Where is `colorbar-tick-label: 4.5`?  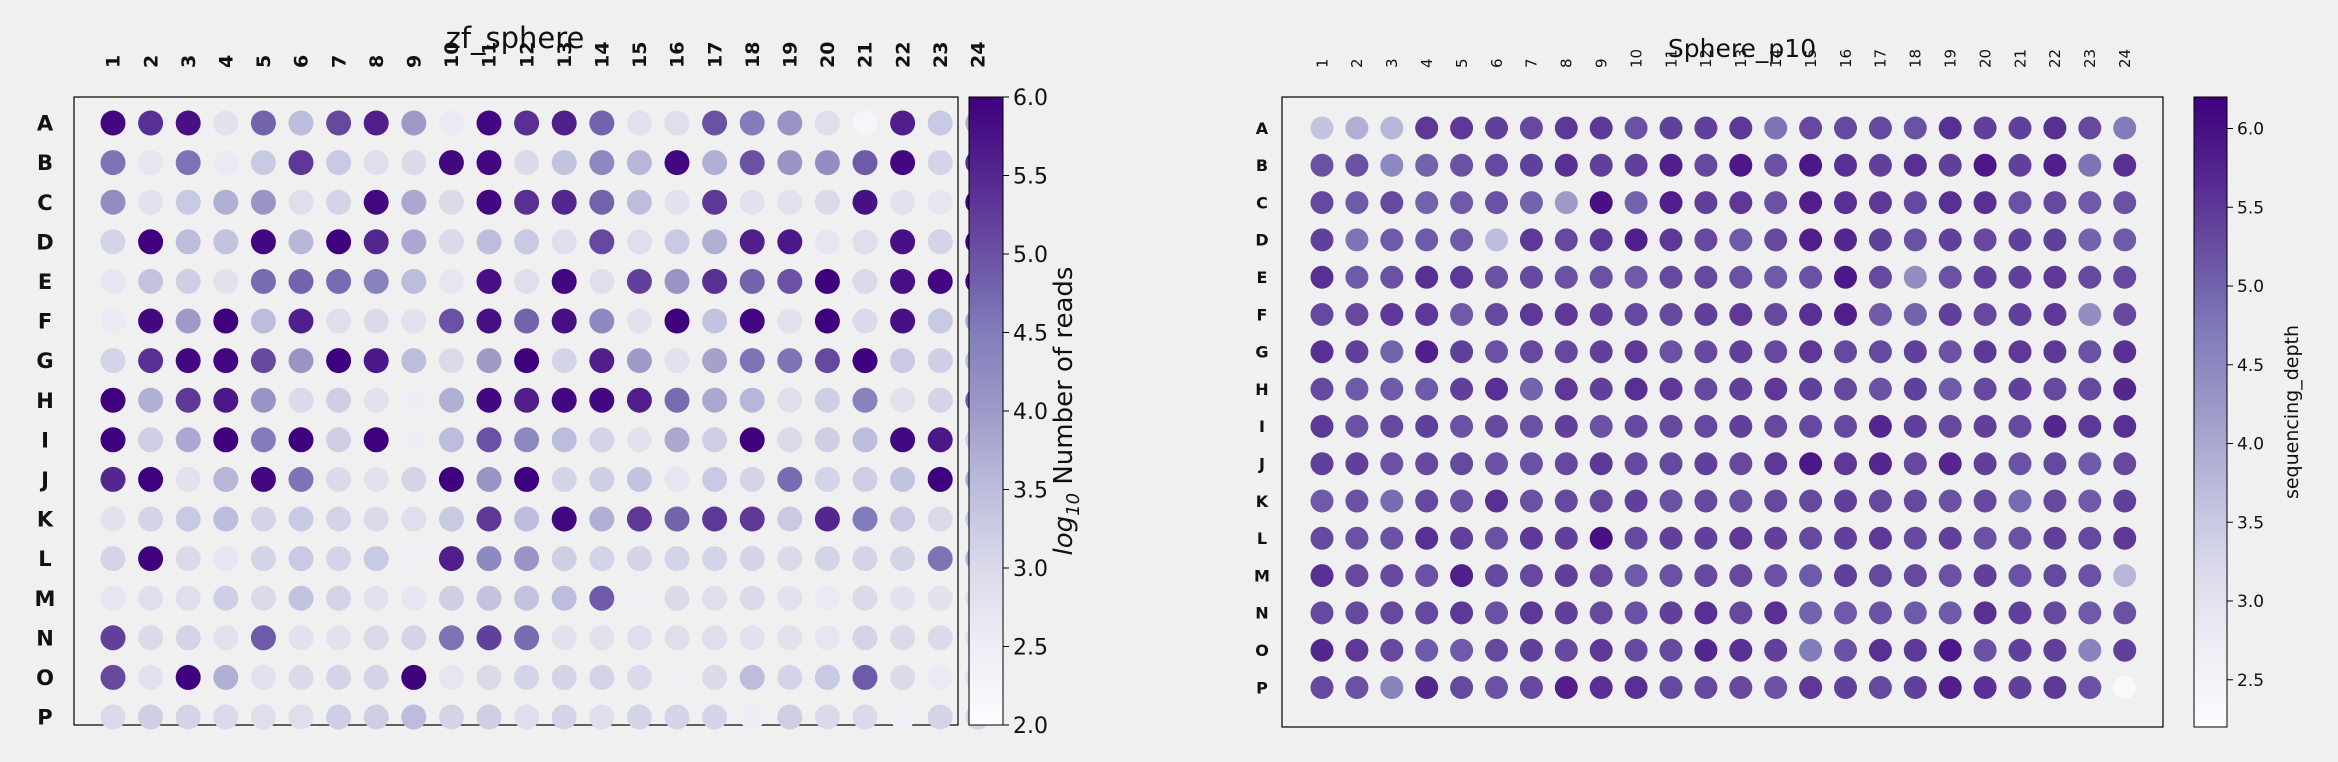 colorbar-tick-label: 4.5 is located at coordinates (1030, 333).